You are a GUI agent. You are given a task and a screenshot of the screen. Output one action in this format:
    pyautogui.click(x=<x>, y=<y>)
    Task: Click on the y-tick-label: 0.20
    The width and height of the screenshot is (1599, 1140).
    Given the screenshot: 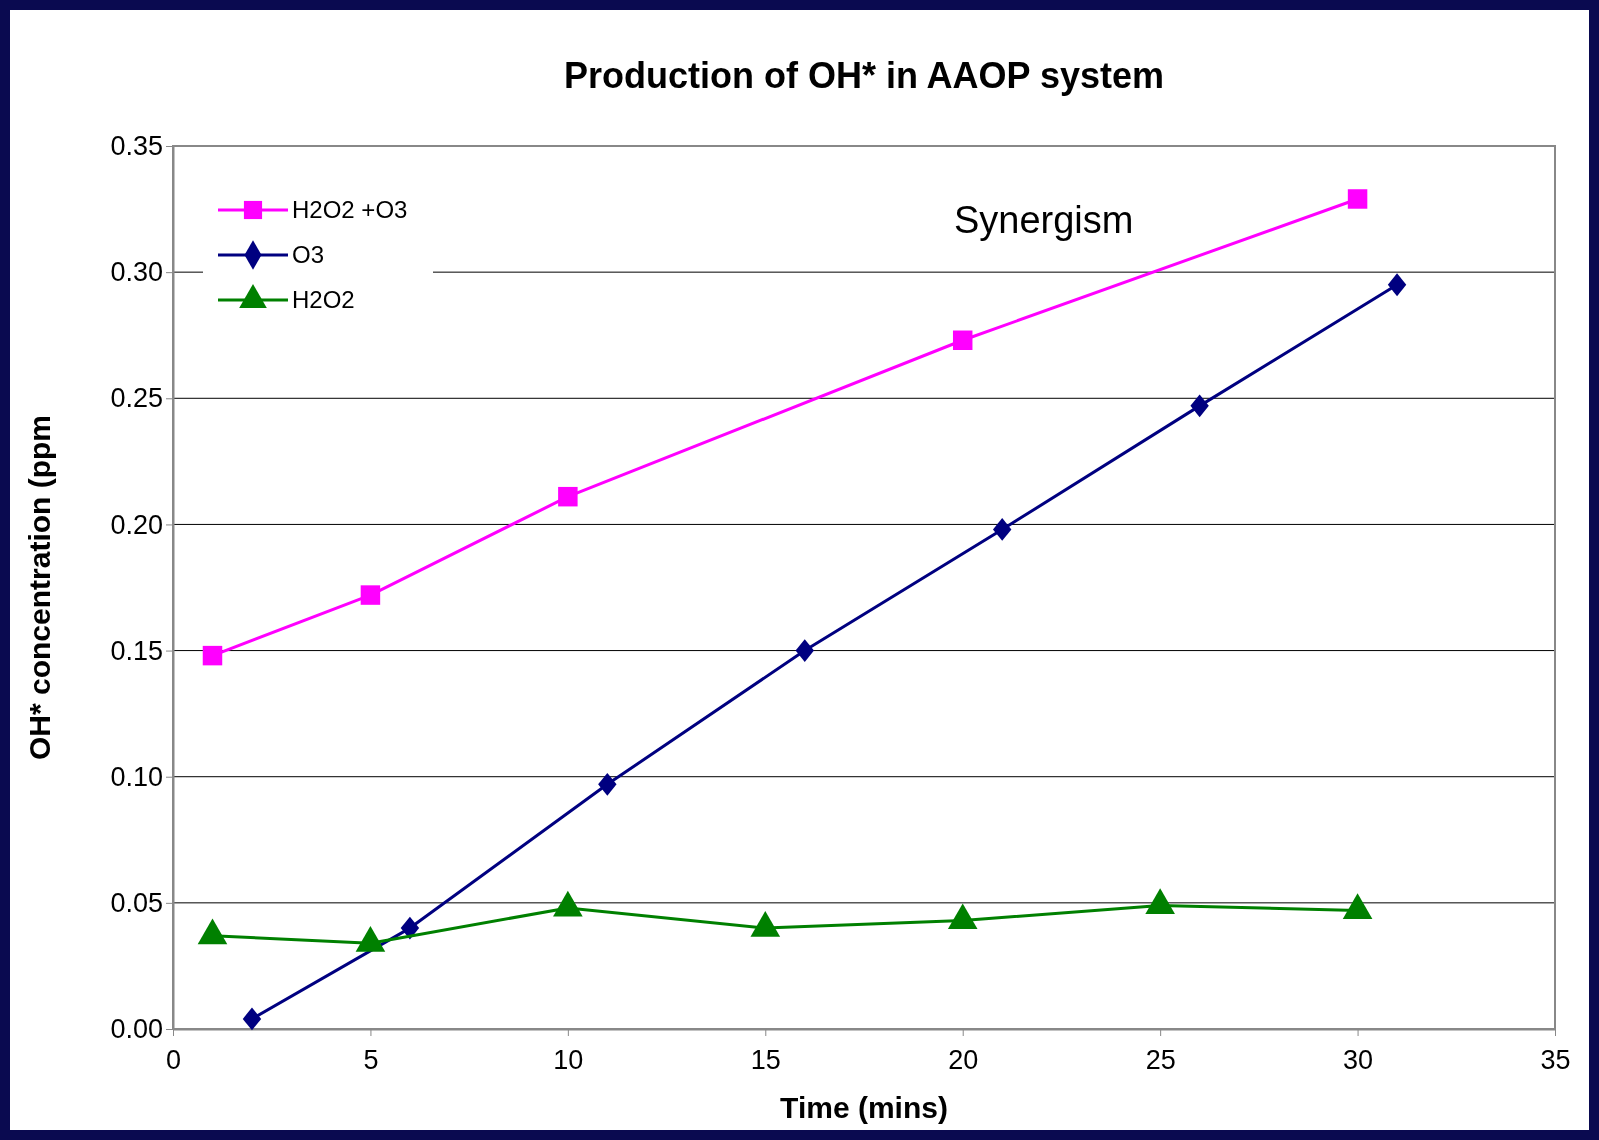 What is the action you would take?
    pyautogui.click(x=136, y=524)
    